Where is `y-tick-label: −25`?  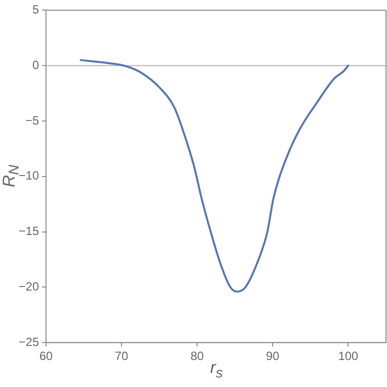 y-tick-label: −25 is located at coordinates (29, 341).